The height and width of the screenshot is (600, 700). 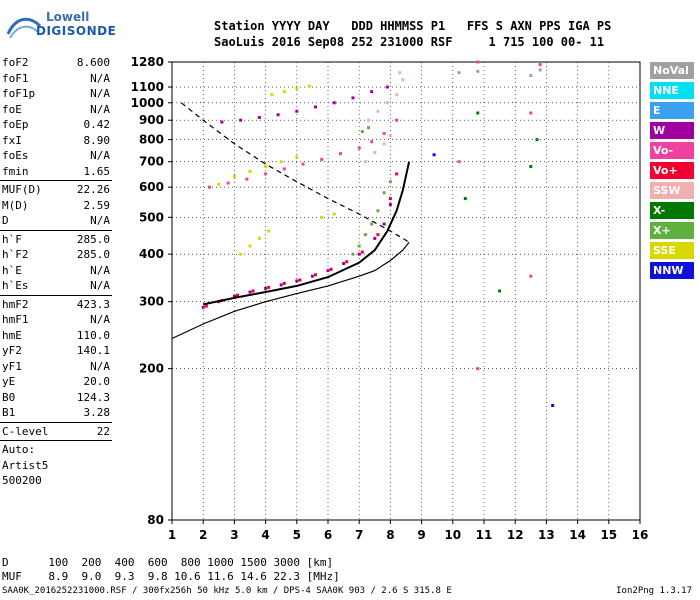 What do you see at coordinates (151, 140) in the screenshot?
I see `y-tick-label: 800` at bounding box center [151, 140].